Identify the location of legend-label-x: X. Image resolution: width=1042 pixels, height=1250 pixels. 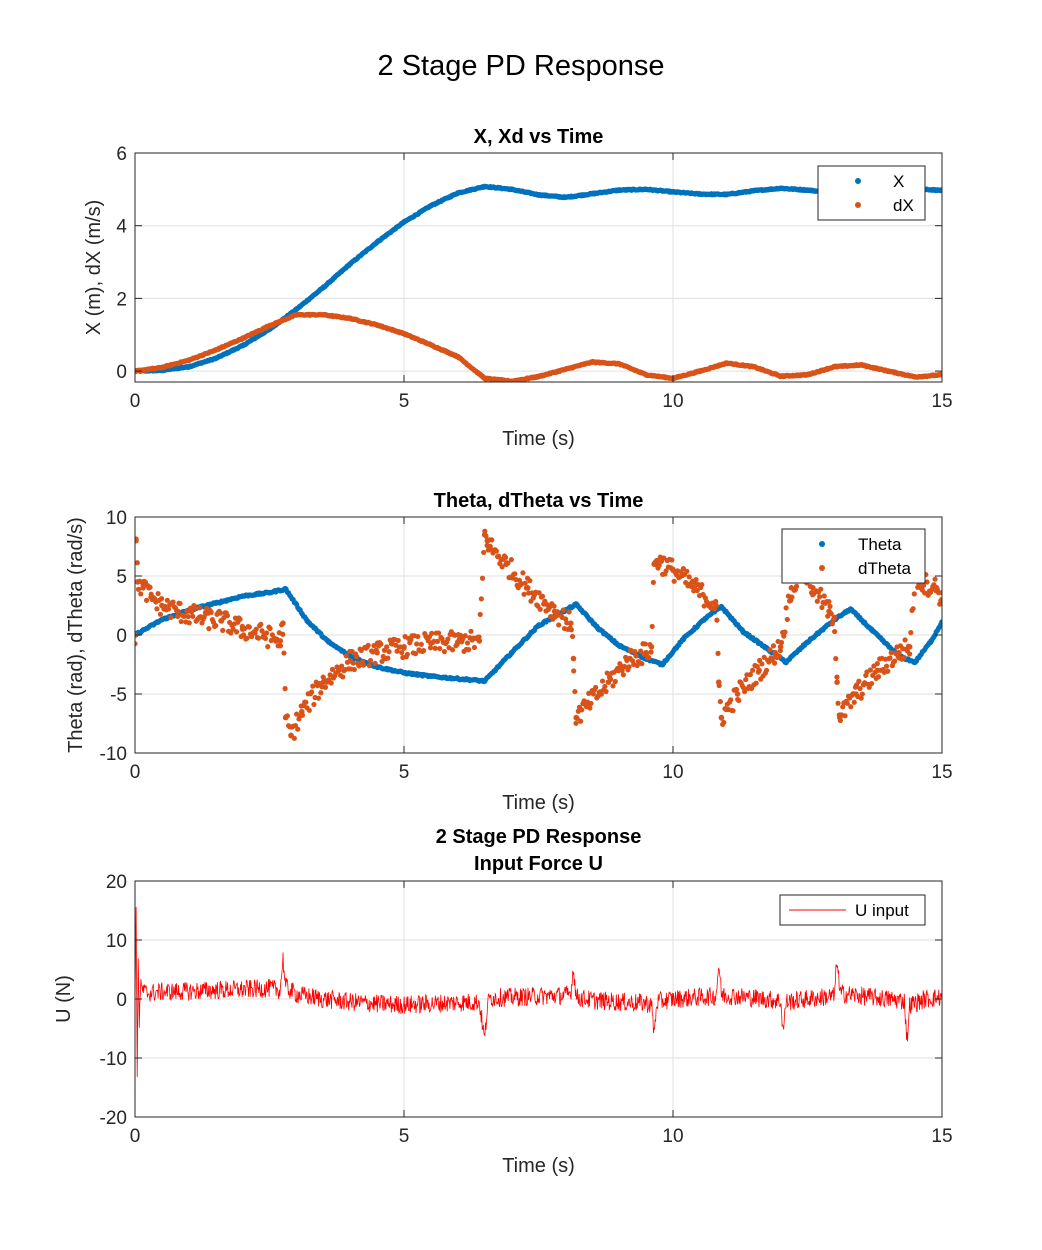
(898, 181).